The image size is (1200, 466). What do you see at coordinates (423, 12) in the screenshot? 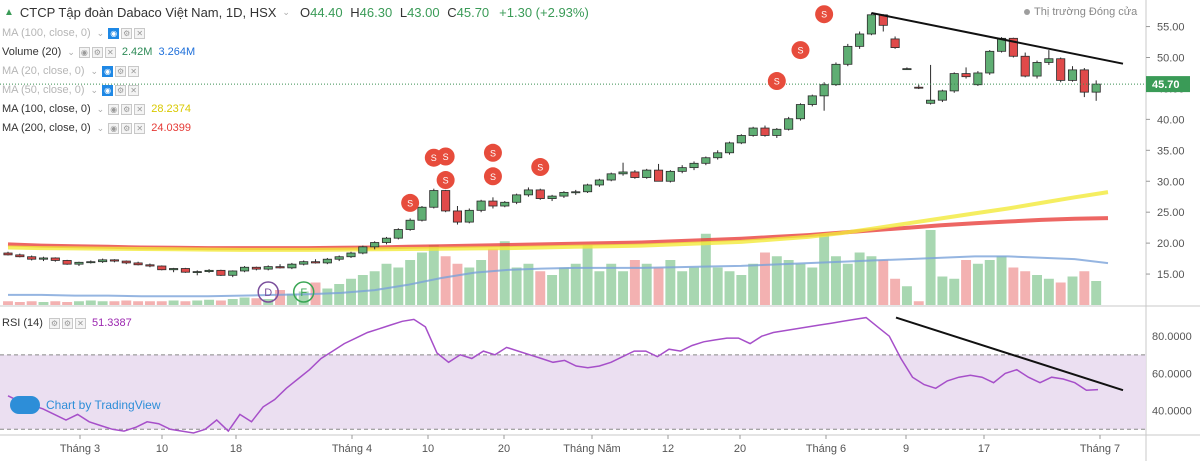
I see `low-value: 43.00` at bounding box center [423, 12].